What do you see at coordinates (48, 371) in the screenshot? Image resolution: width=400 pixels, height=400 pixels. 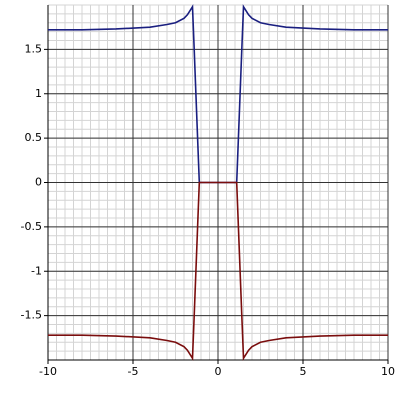 I see `x-tick-label: -10` at bounding box center [48, 371].